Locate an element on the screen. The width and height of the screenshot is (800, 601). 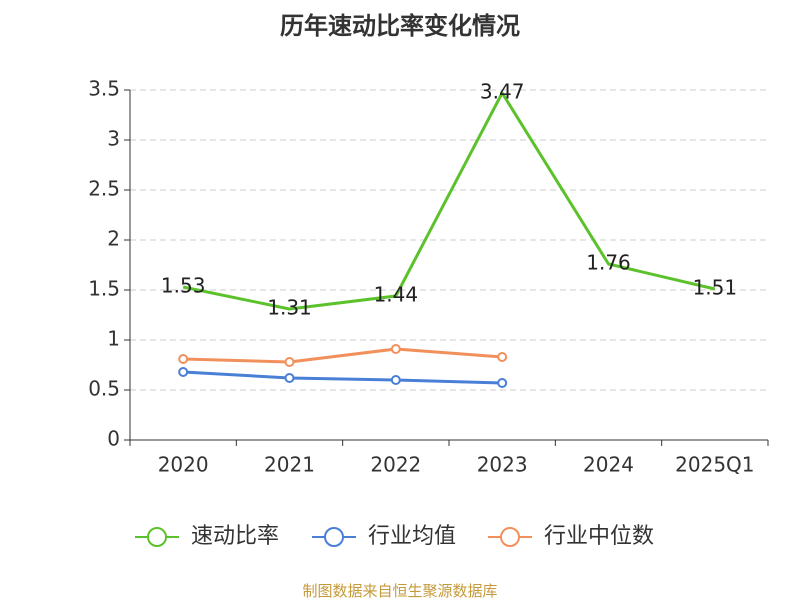
y-tick-label: 3 is located at coordinates (113, 139).